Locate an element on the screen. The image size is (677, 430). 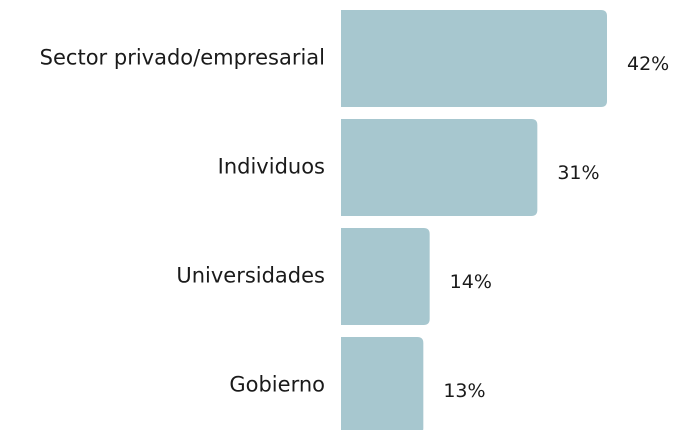
value-label: 14% is located at coordinates (471, 282).